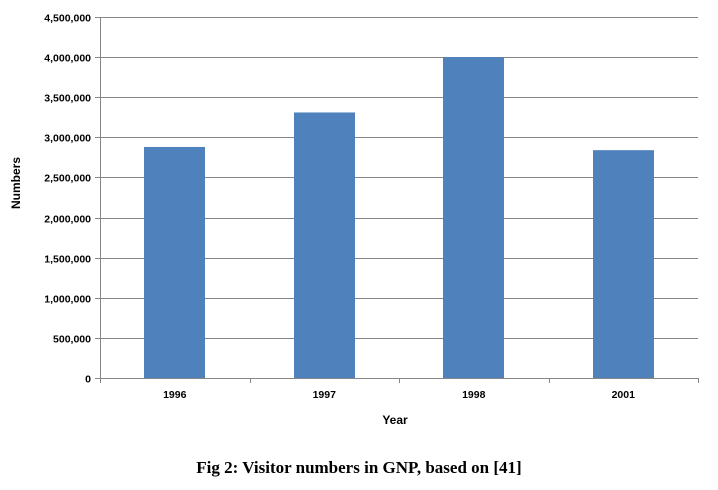 This screenshot has width=718, height=490. What do you see at coordinates (67, 59) in the screenshot?
I see `y-tick-label: 4,000,000` at bounding box center [67, 59].